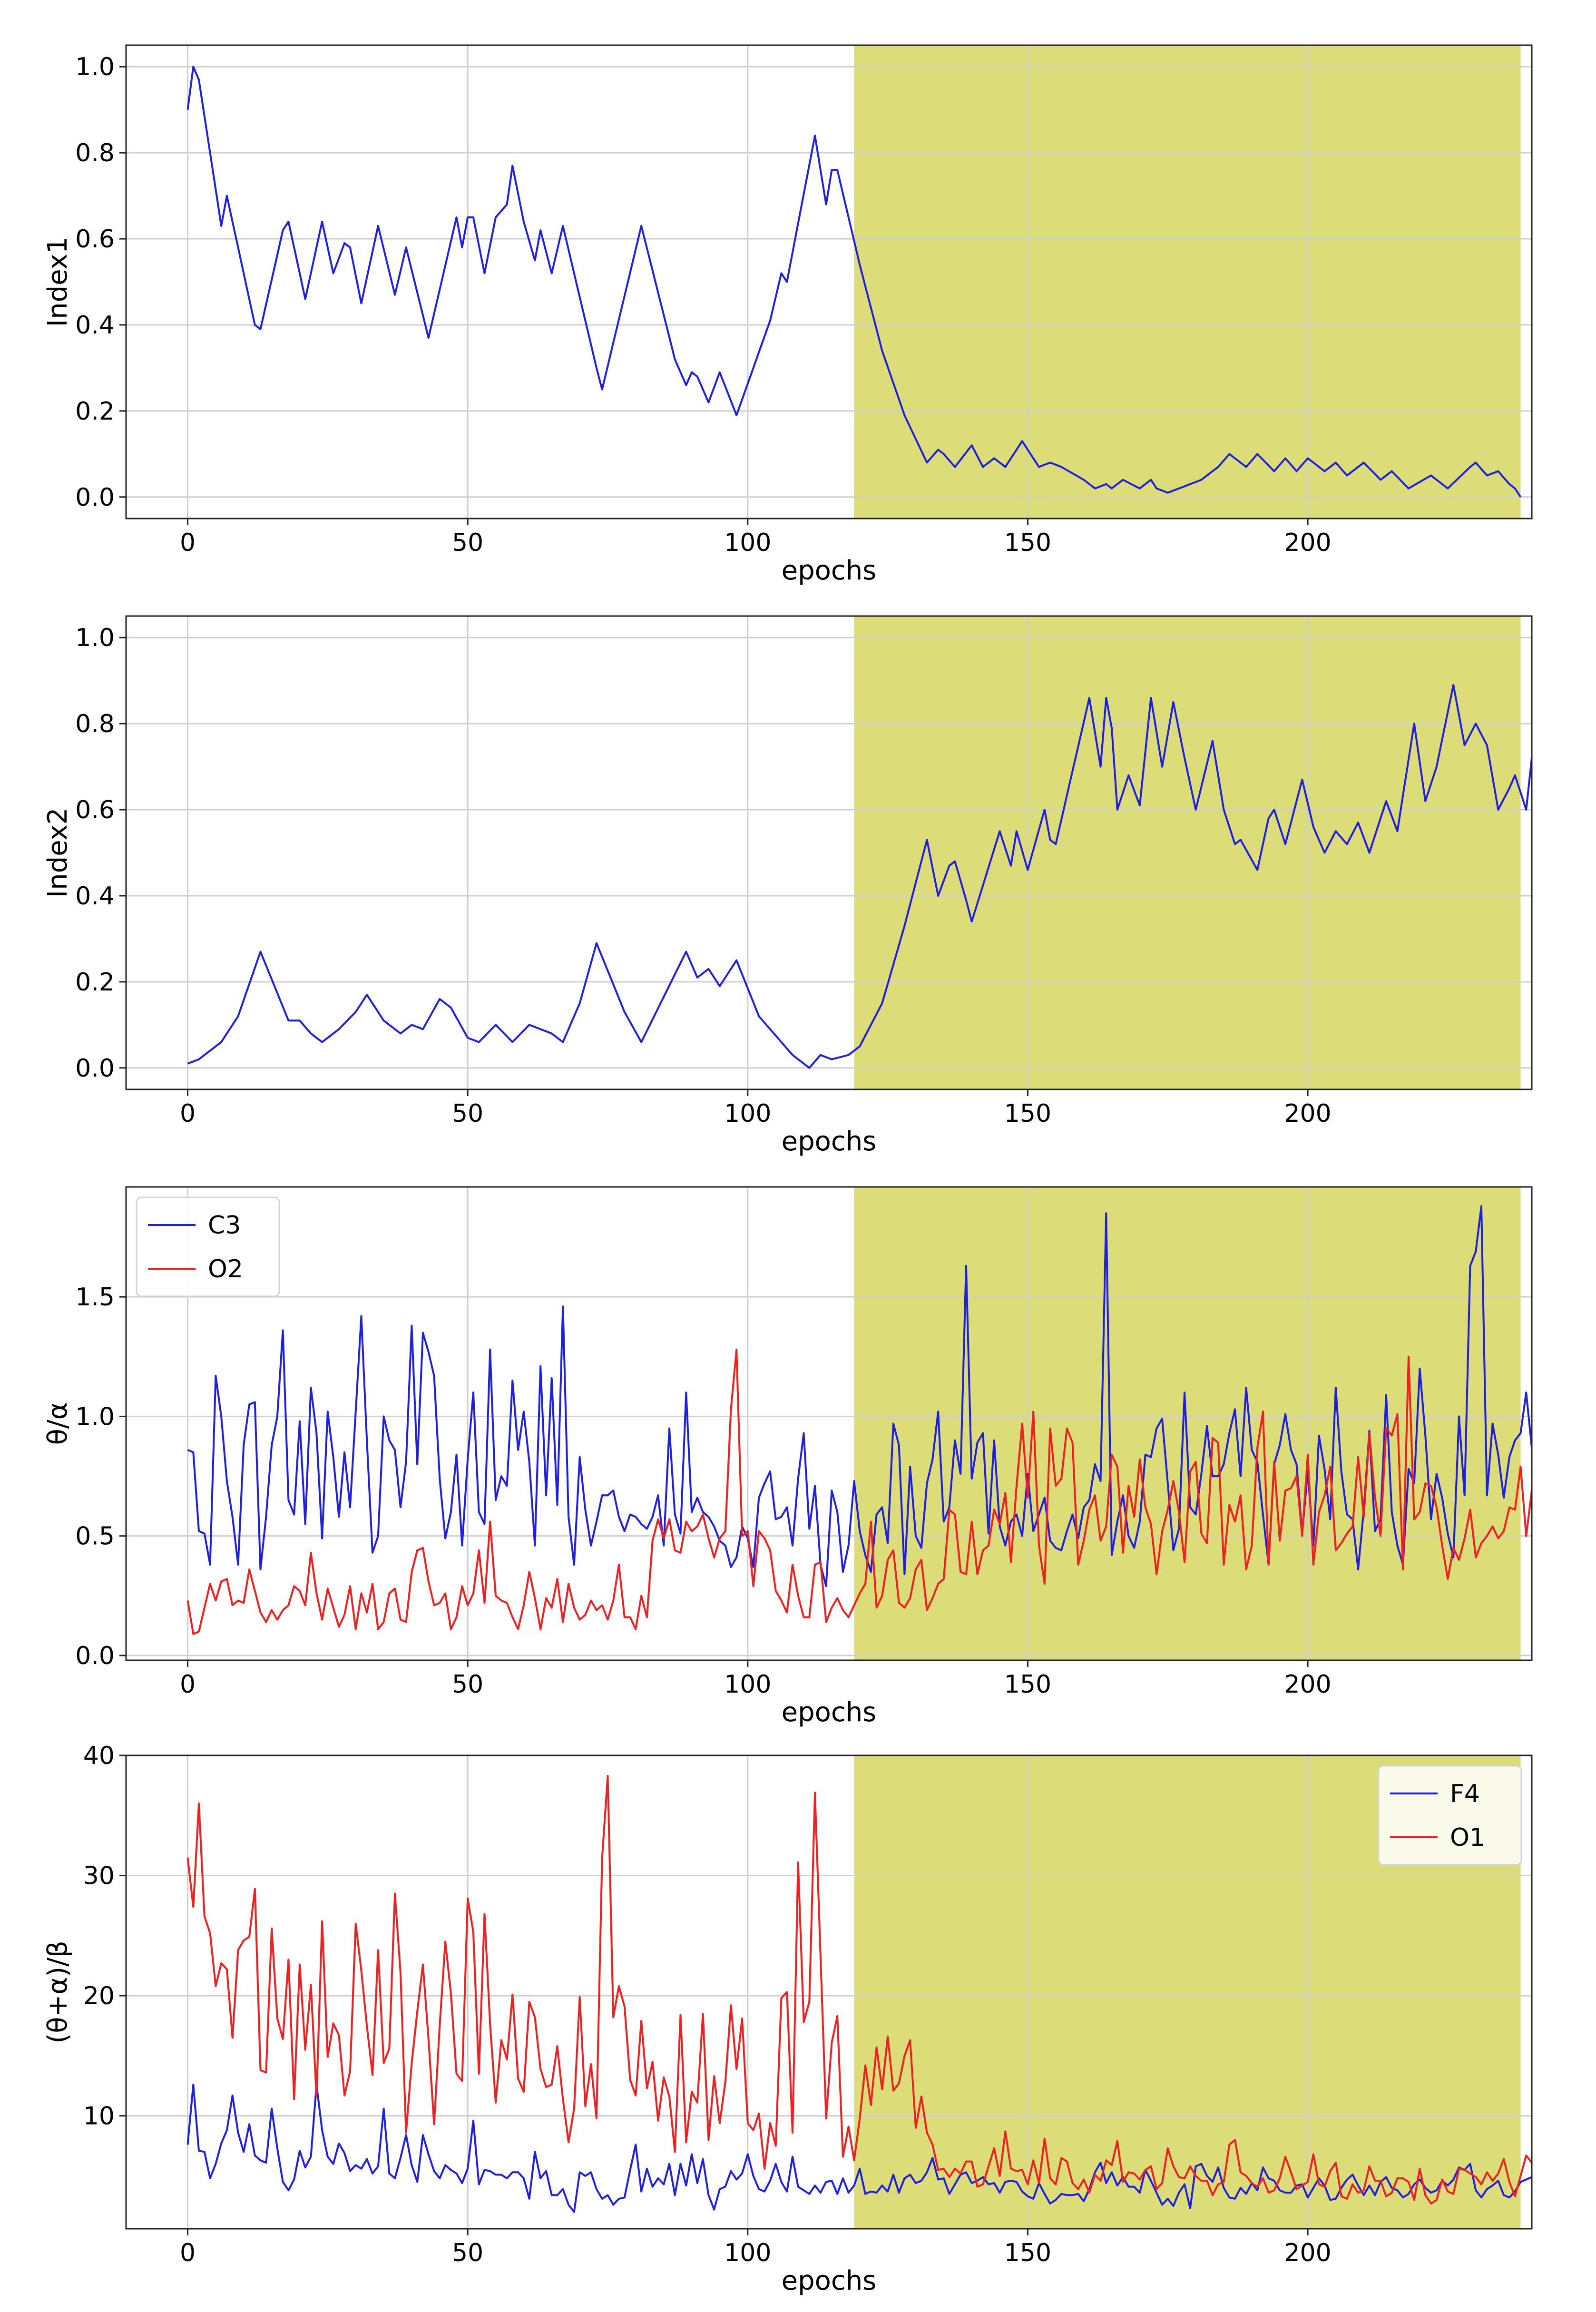  Describe the element at coordinates (1465, 1794) in the screenshot. I see `legend-label-f4: F4` at that location.